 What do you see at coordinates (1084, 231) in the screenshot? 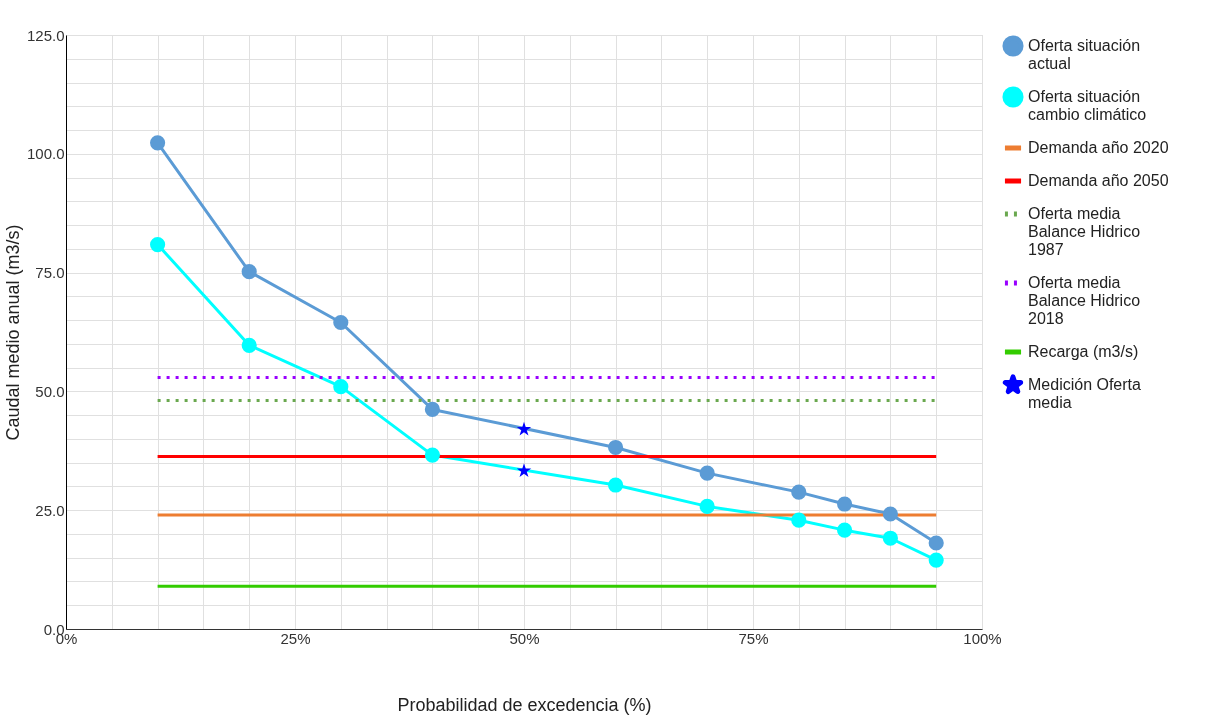
I see `legend-label: Oferta media Balance Hidrico 1987` at bounding box center [1084, 231].